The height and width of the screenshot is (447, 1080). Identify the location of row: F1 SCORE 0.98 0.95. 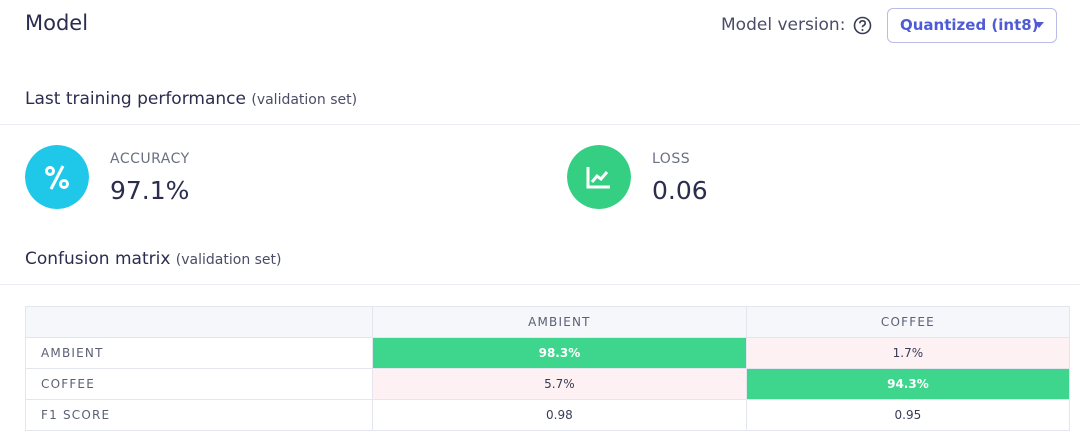
(548, 415).